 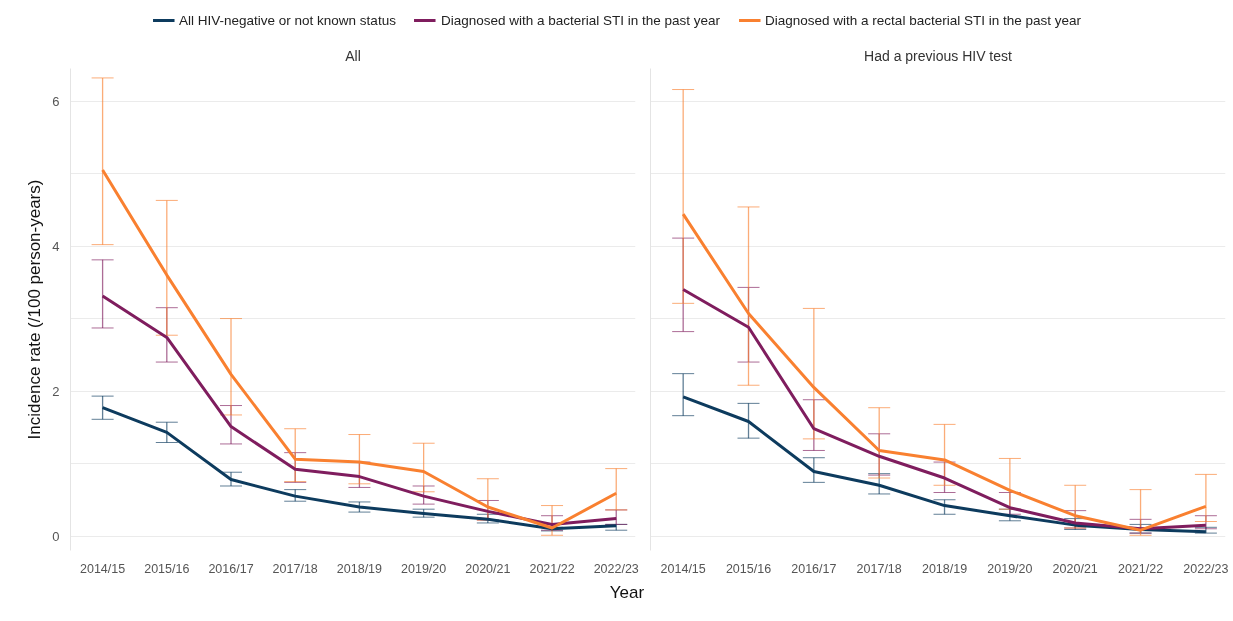 I want to click on y-axis-title: Incidence rate (/100 person-years), so click(x=35, y=309).